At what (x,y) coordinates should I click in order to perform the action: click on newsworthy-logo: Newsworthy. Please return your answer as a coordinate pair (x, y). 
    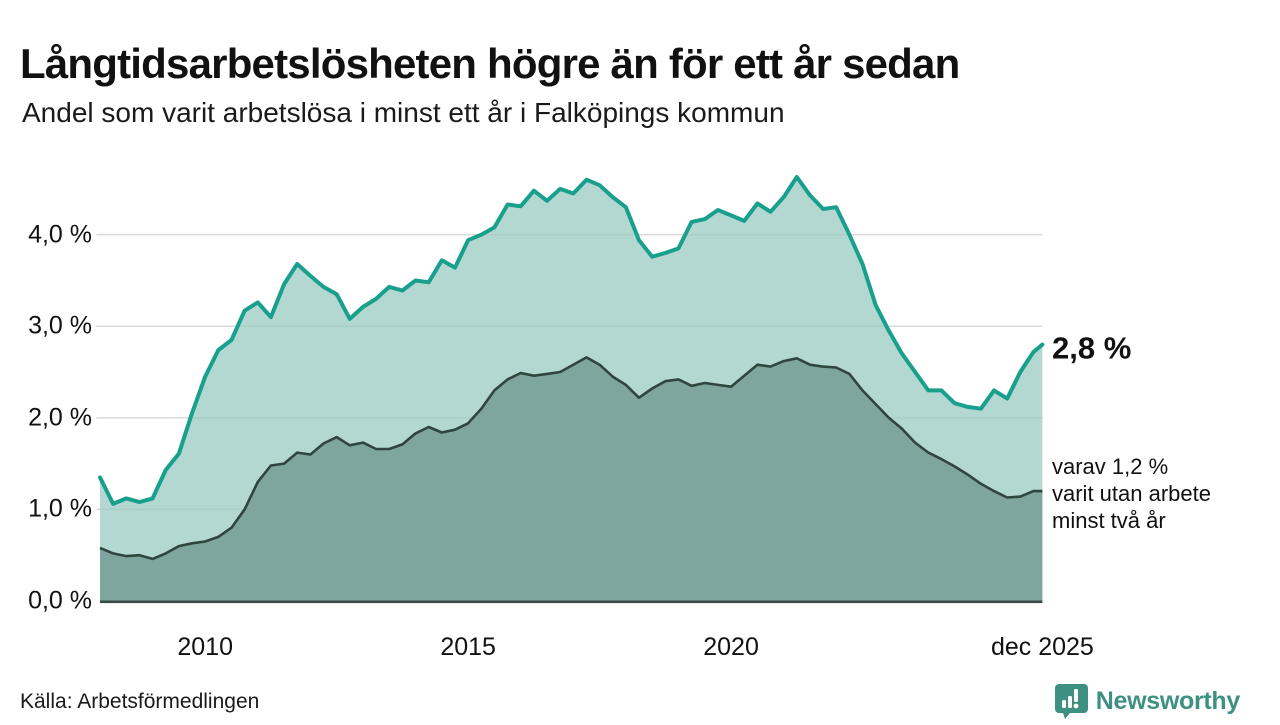
    Looking at the image, I should click on (1147, 701).